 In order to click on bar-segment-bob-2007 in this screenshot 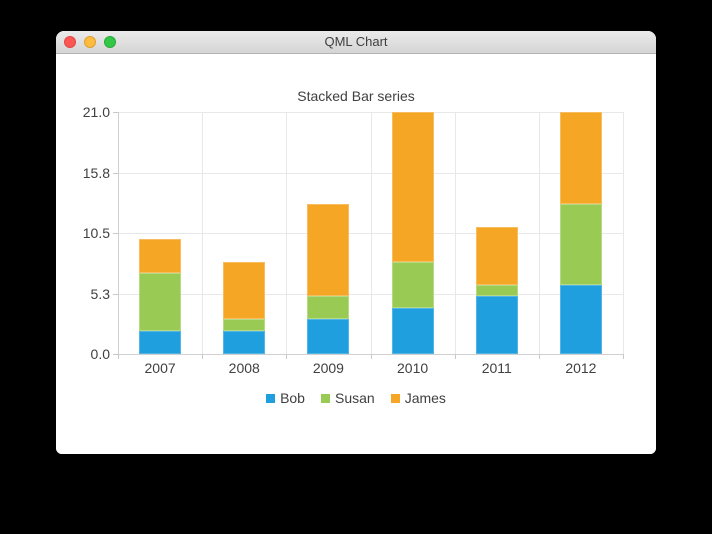, I will do `click(160, 342)`.